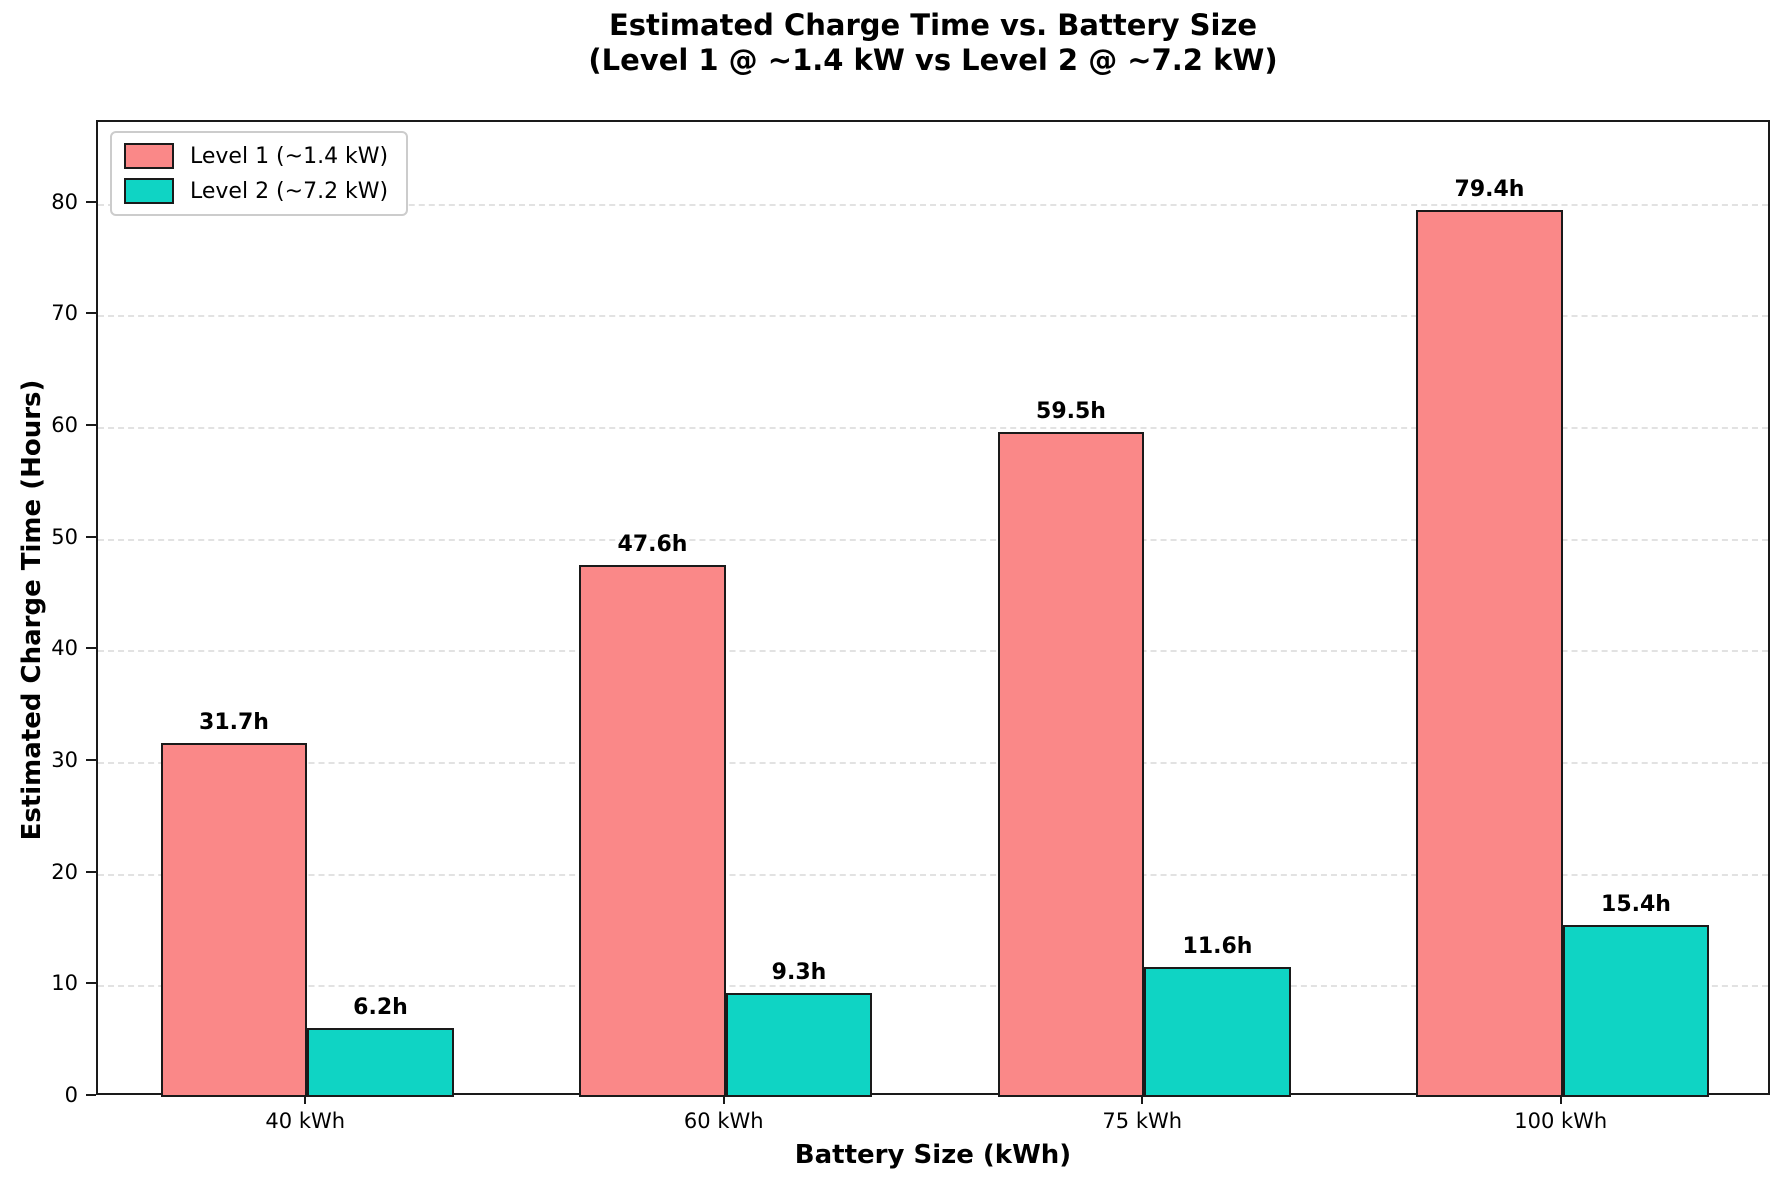  What do you see at coordinates (1489, 190) in the screenshot?
I see `bar-value-label: 79.4h` at bounding box center [1489, 190].